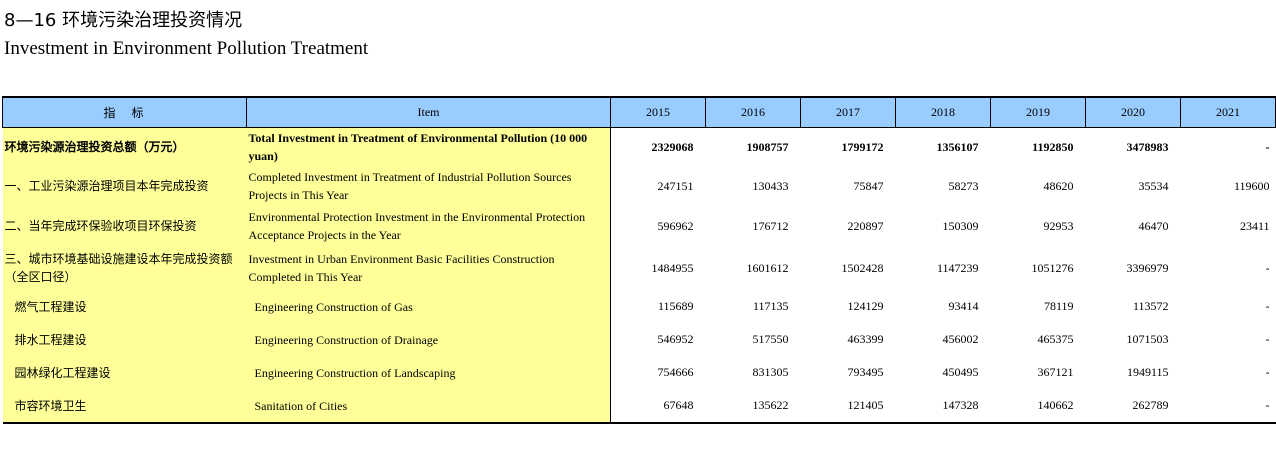 This screenshot has width=1276, height=450. Describe the element at coordinates (848, 146) in the screenshot. I see `value-cell: 1799172` at that location.